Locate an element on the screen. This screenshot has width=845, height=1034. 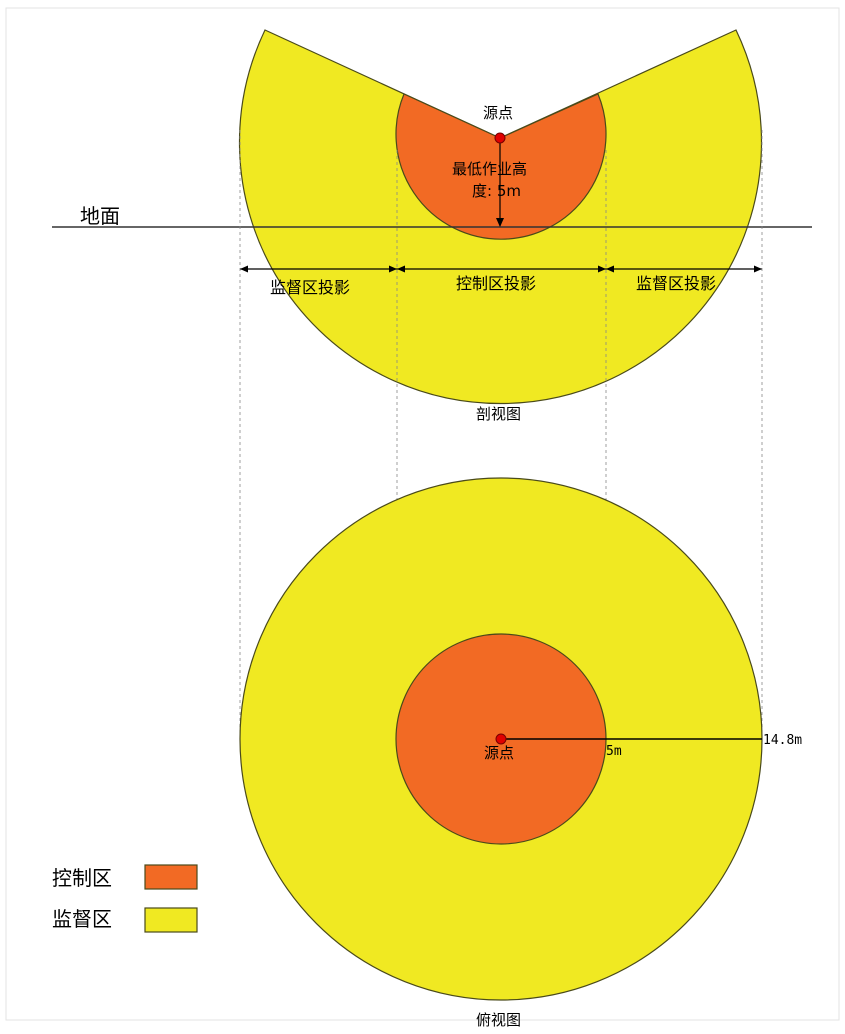
right-projection-label: 监督区投影 is located at coordinates (676, 283).